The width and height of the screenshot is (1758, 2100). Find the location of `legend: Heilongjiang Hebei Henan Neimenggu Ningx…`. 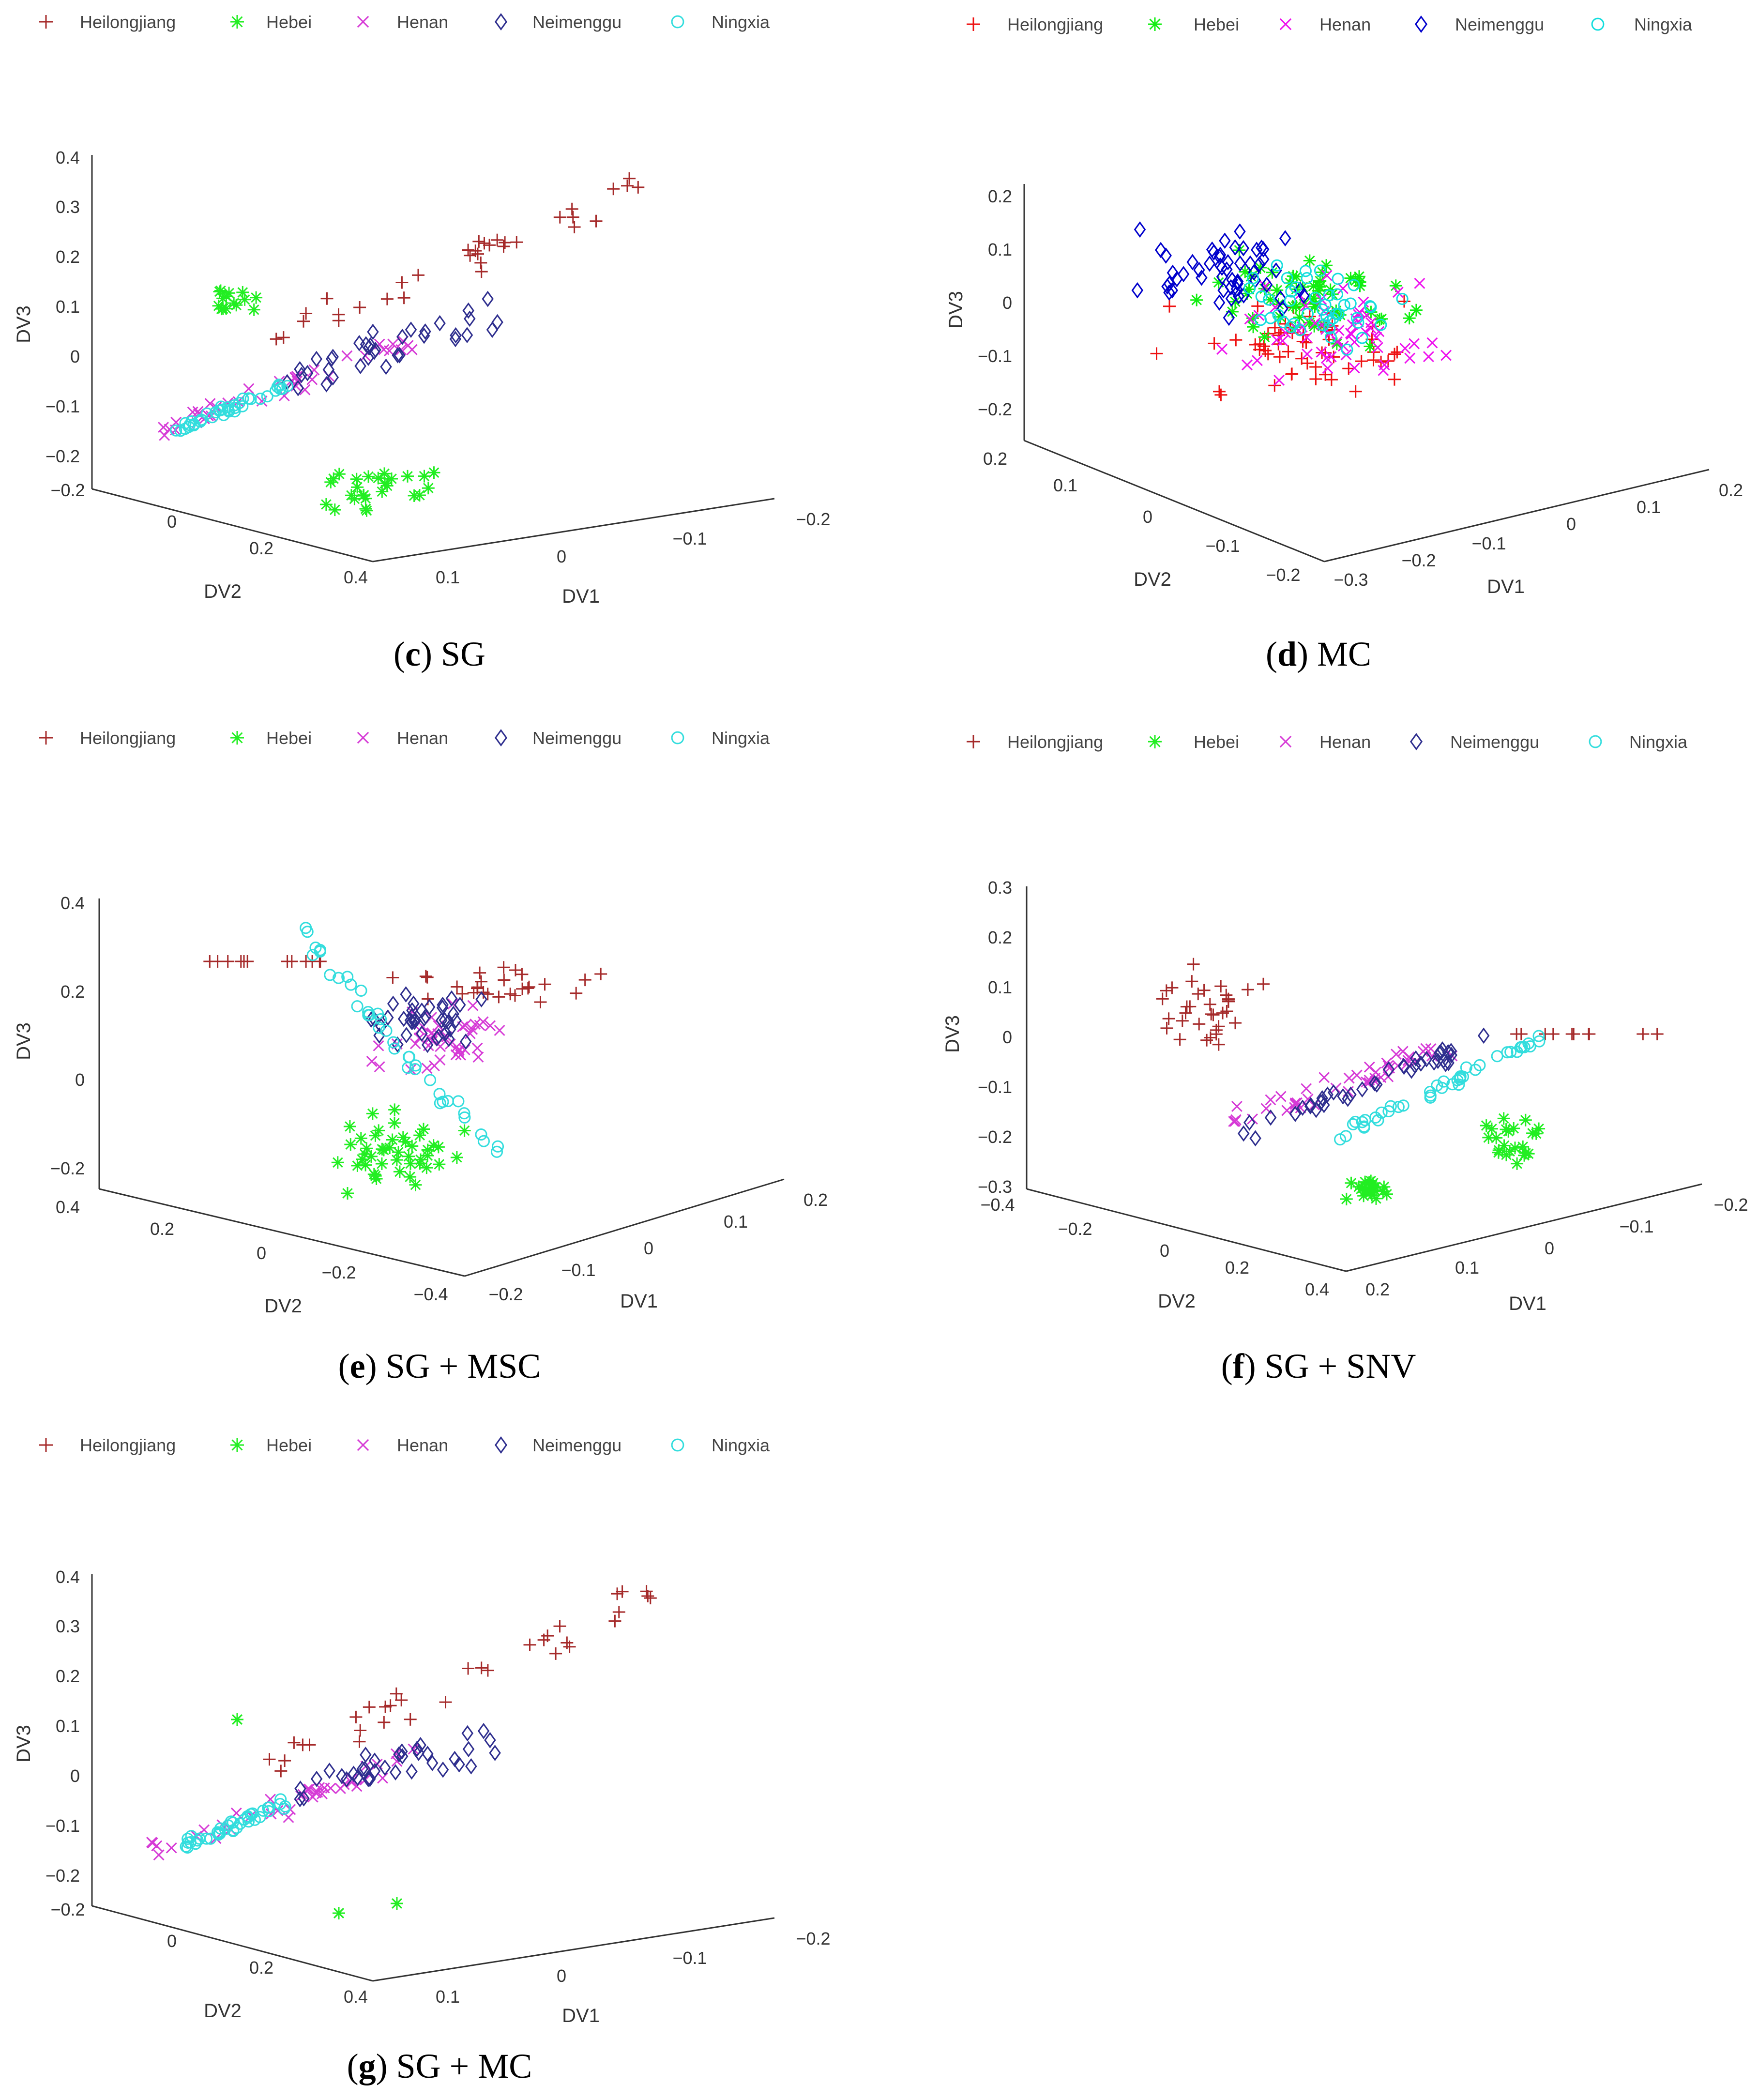

legend: Heilongjiang Hebei Henan Neimenggu Ningx… is located at coordinates (404, 22).